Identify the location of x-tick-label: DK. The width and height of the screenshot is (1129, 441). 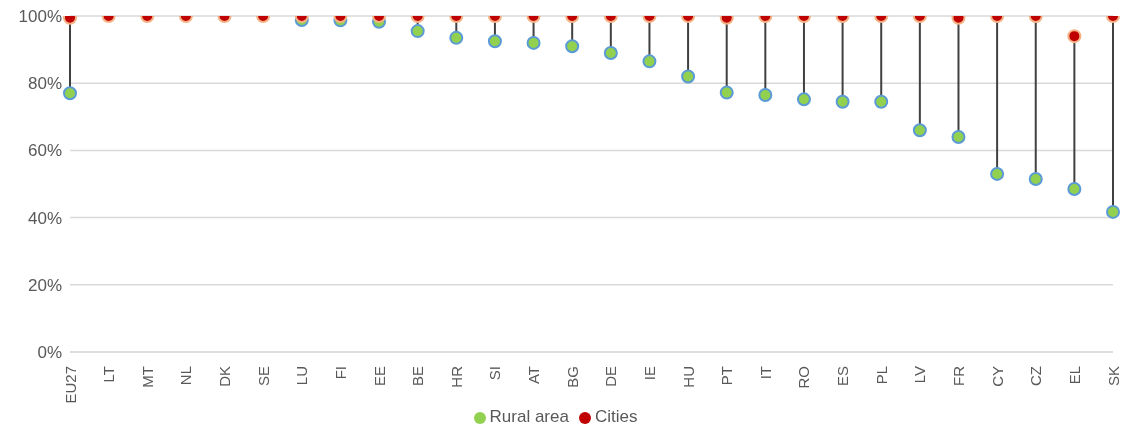
(225, 376).